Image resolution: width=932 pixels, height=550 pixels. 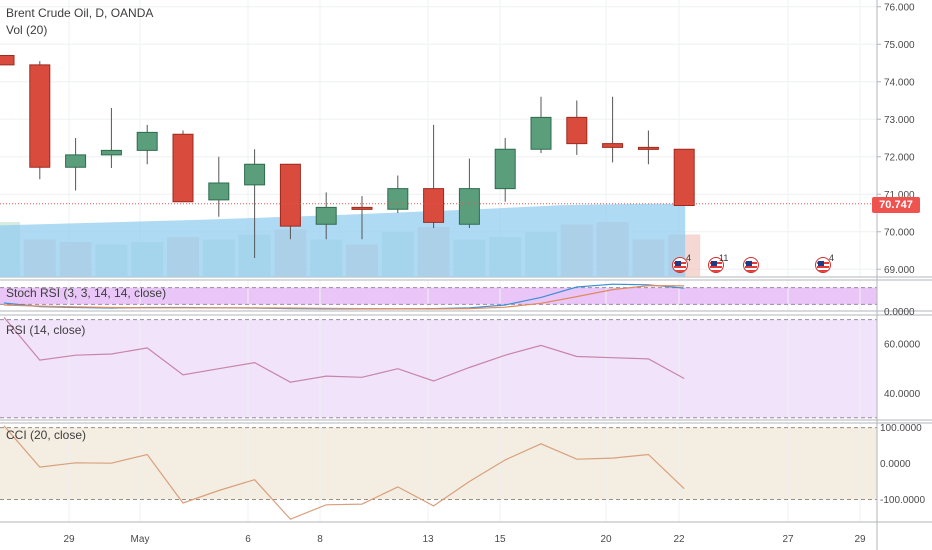 I want to click on rsi-tick-label: 40.0000, so click(x=902, y=394).